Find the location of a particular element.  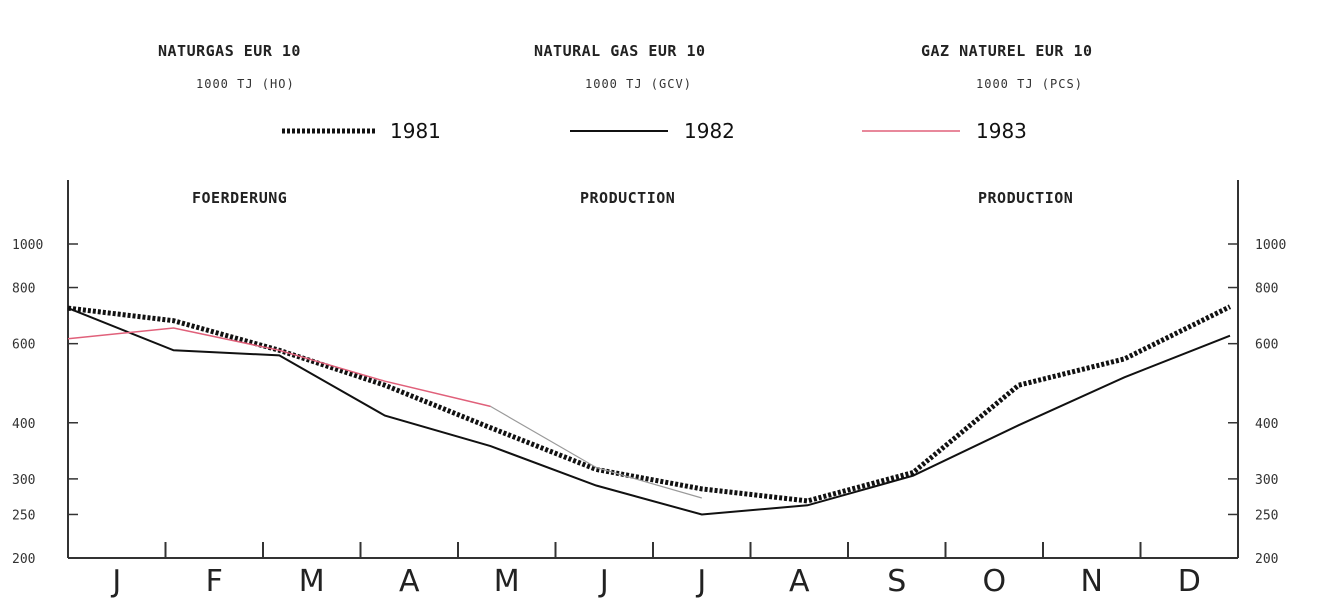

y-tick-label-left-250: 250 is located at coordinates (23, 515).